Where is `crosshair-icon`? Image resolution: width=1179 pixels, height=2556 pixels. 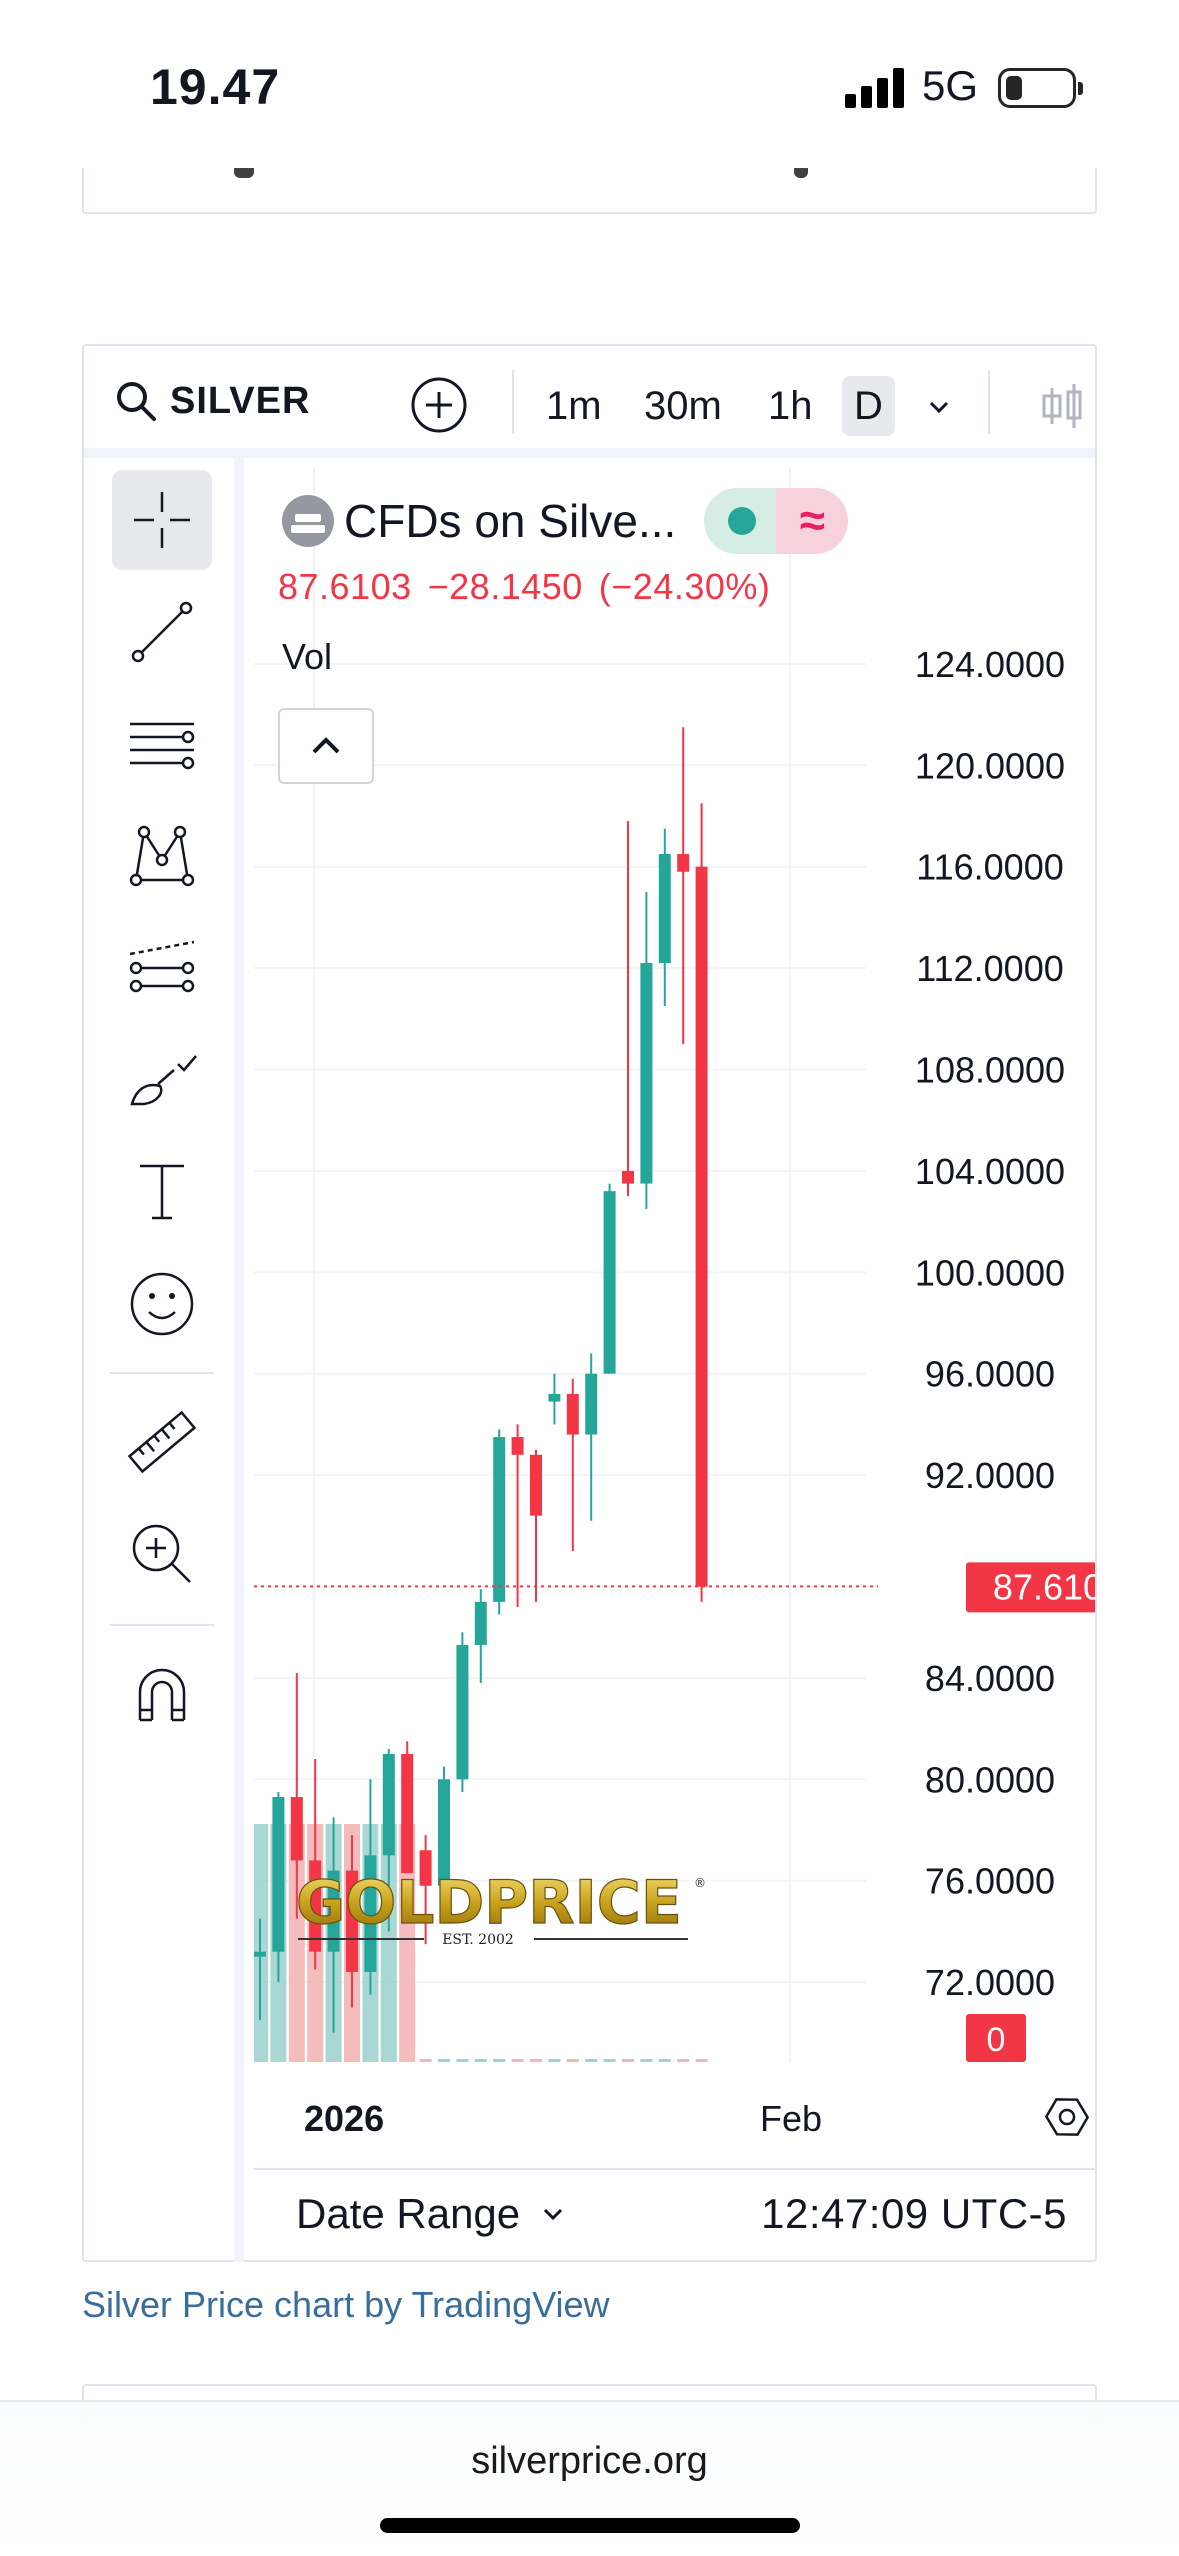 crosshair-icon is located at coordinates (162, 520).